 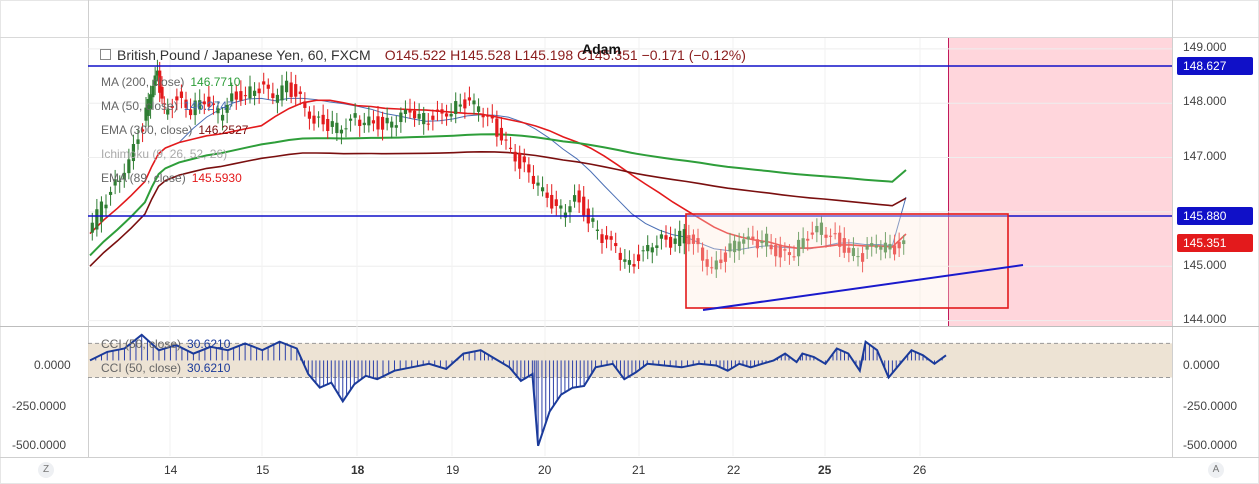 I want to click on x-tick: 20, so click(x=545, y=470).